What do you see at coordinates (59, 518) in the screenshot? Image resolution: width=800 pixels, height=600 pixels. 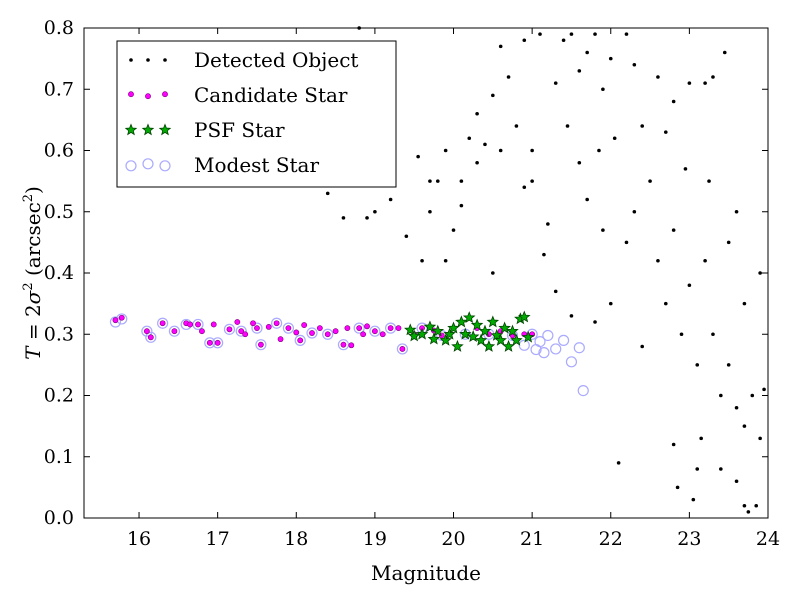 I see `y-tick-label: 0.0` at bounding box center [59, 518].